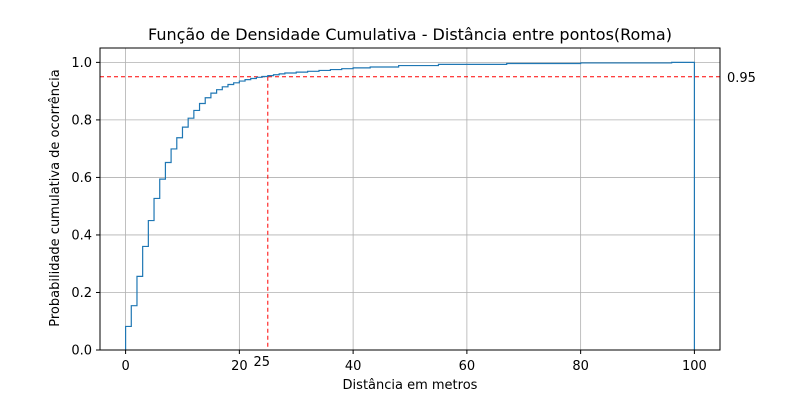 This screenshot has width=800, height=400. I want to click on reference-hline-label: 0.95, so click(741, 78).